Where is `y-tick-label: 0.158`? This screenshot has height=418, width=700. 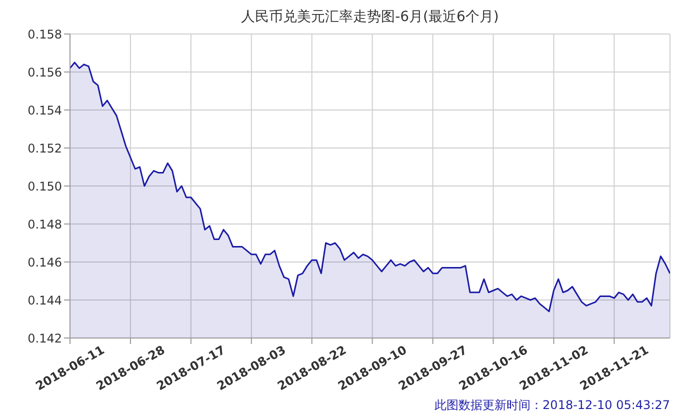
y-tick-label: 0.158 is located at coordinates (45, 34).